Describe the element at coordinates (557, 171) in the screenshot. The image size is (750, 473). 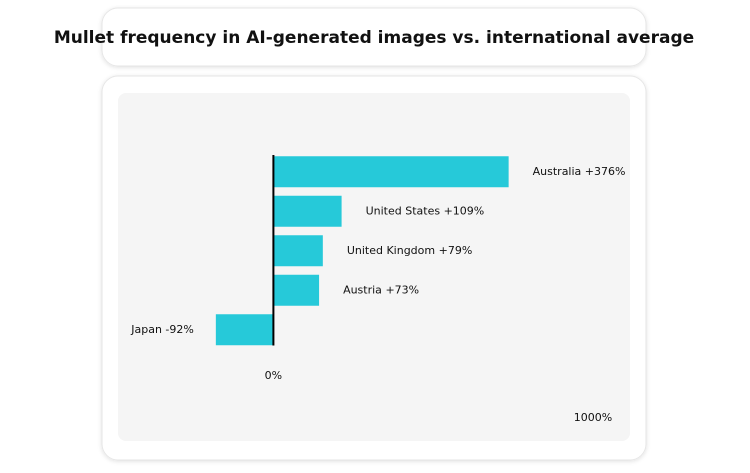
I see `category-label: Australia` at that location.